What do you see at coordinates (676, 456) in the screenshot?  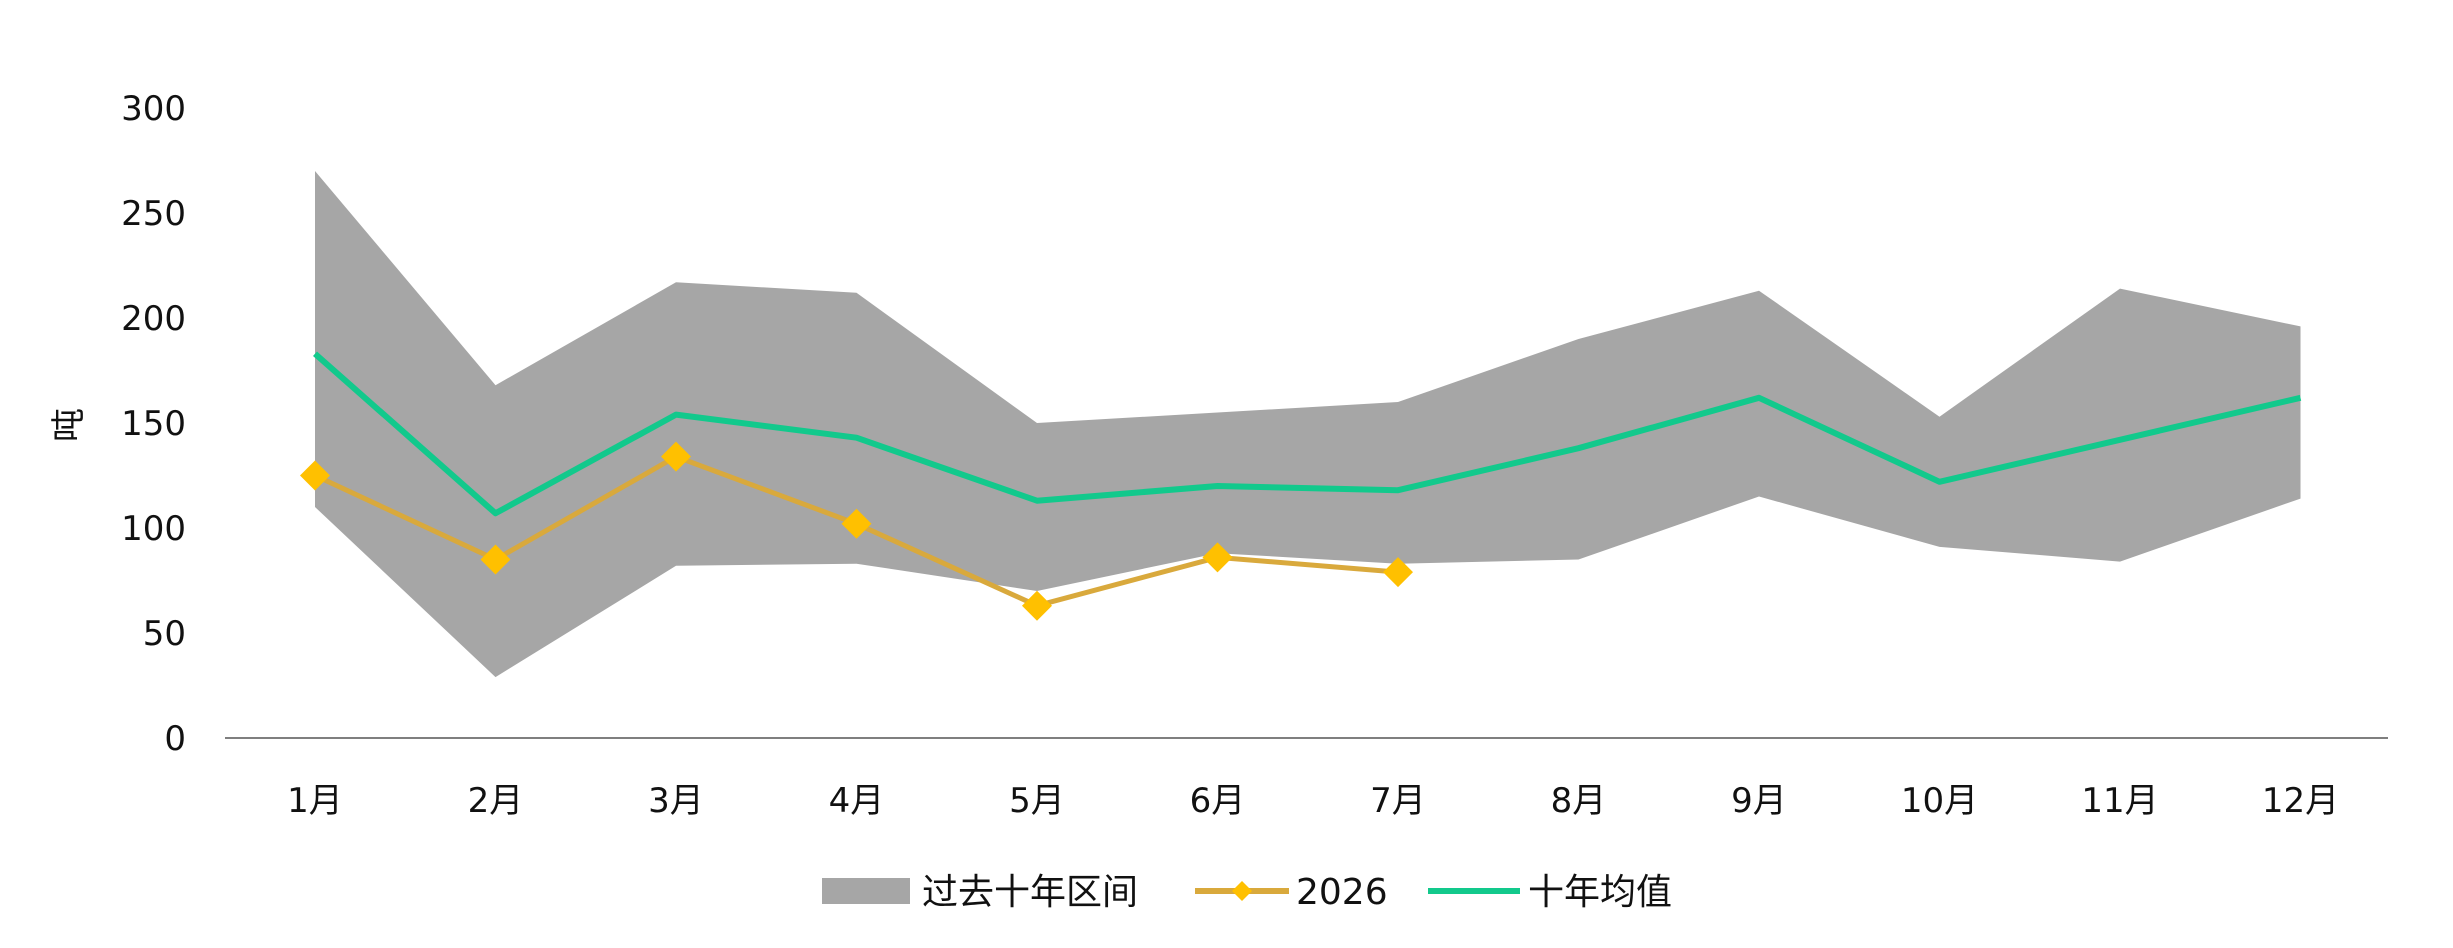 I see `marker-2026-3月` at bounding box center [676, 456].